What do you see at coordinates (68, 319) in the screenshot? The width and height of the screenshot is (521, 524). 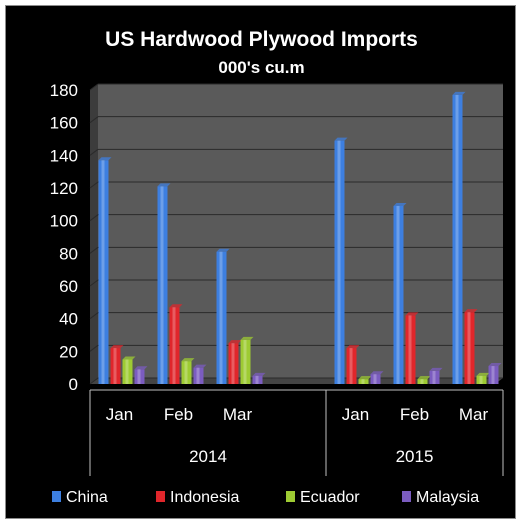 I see `y-tick-label: 40` at bounding box center [68, 319].